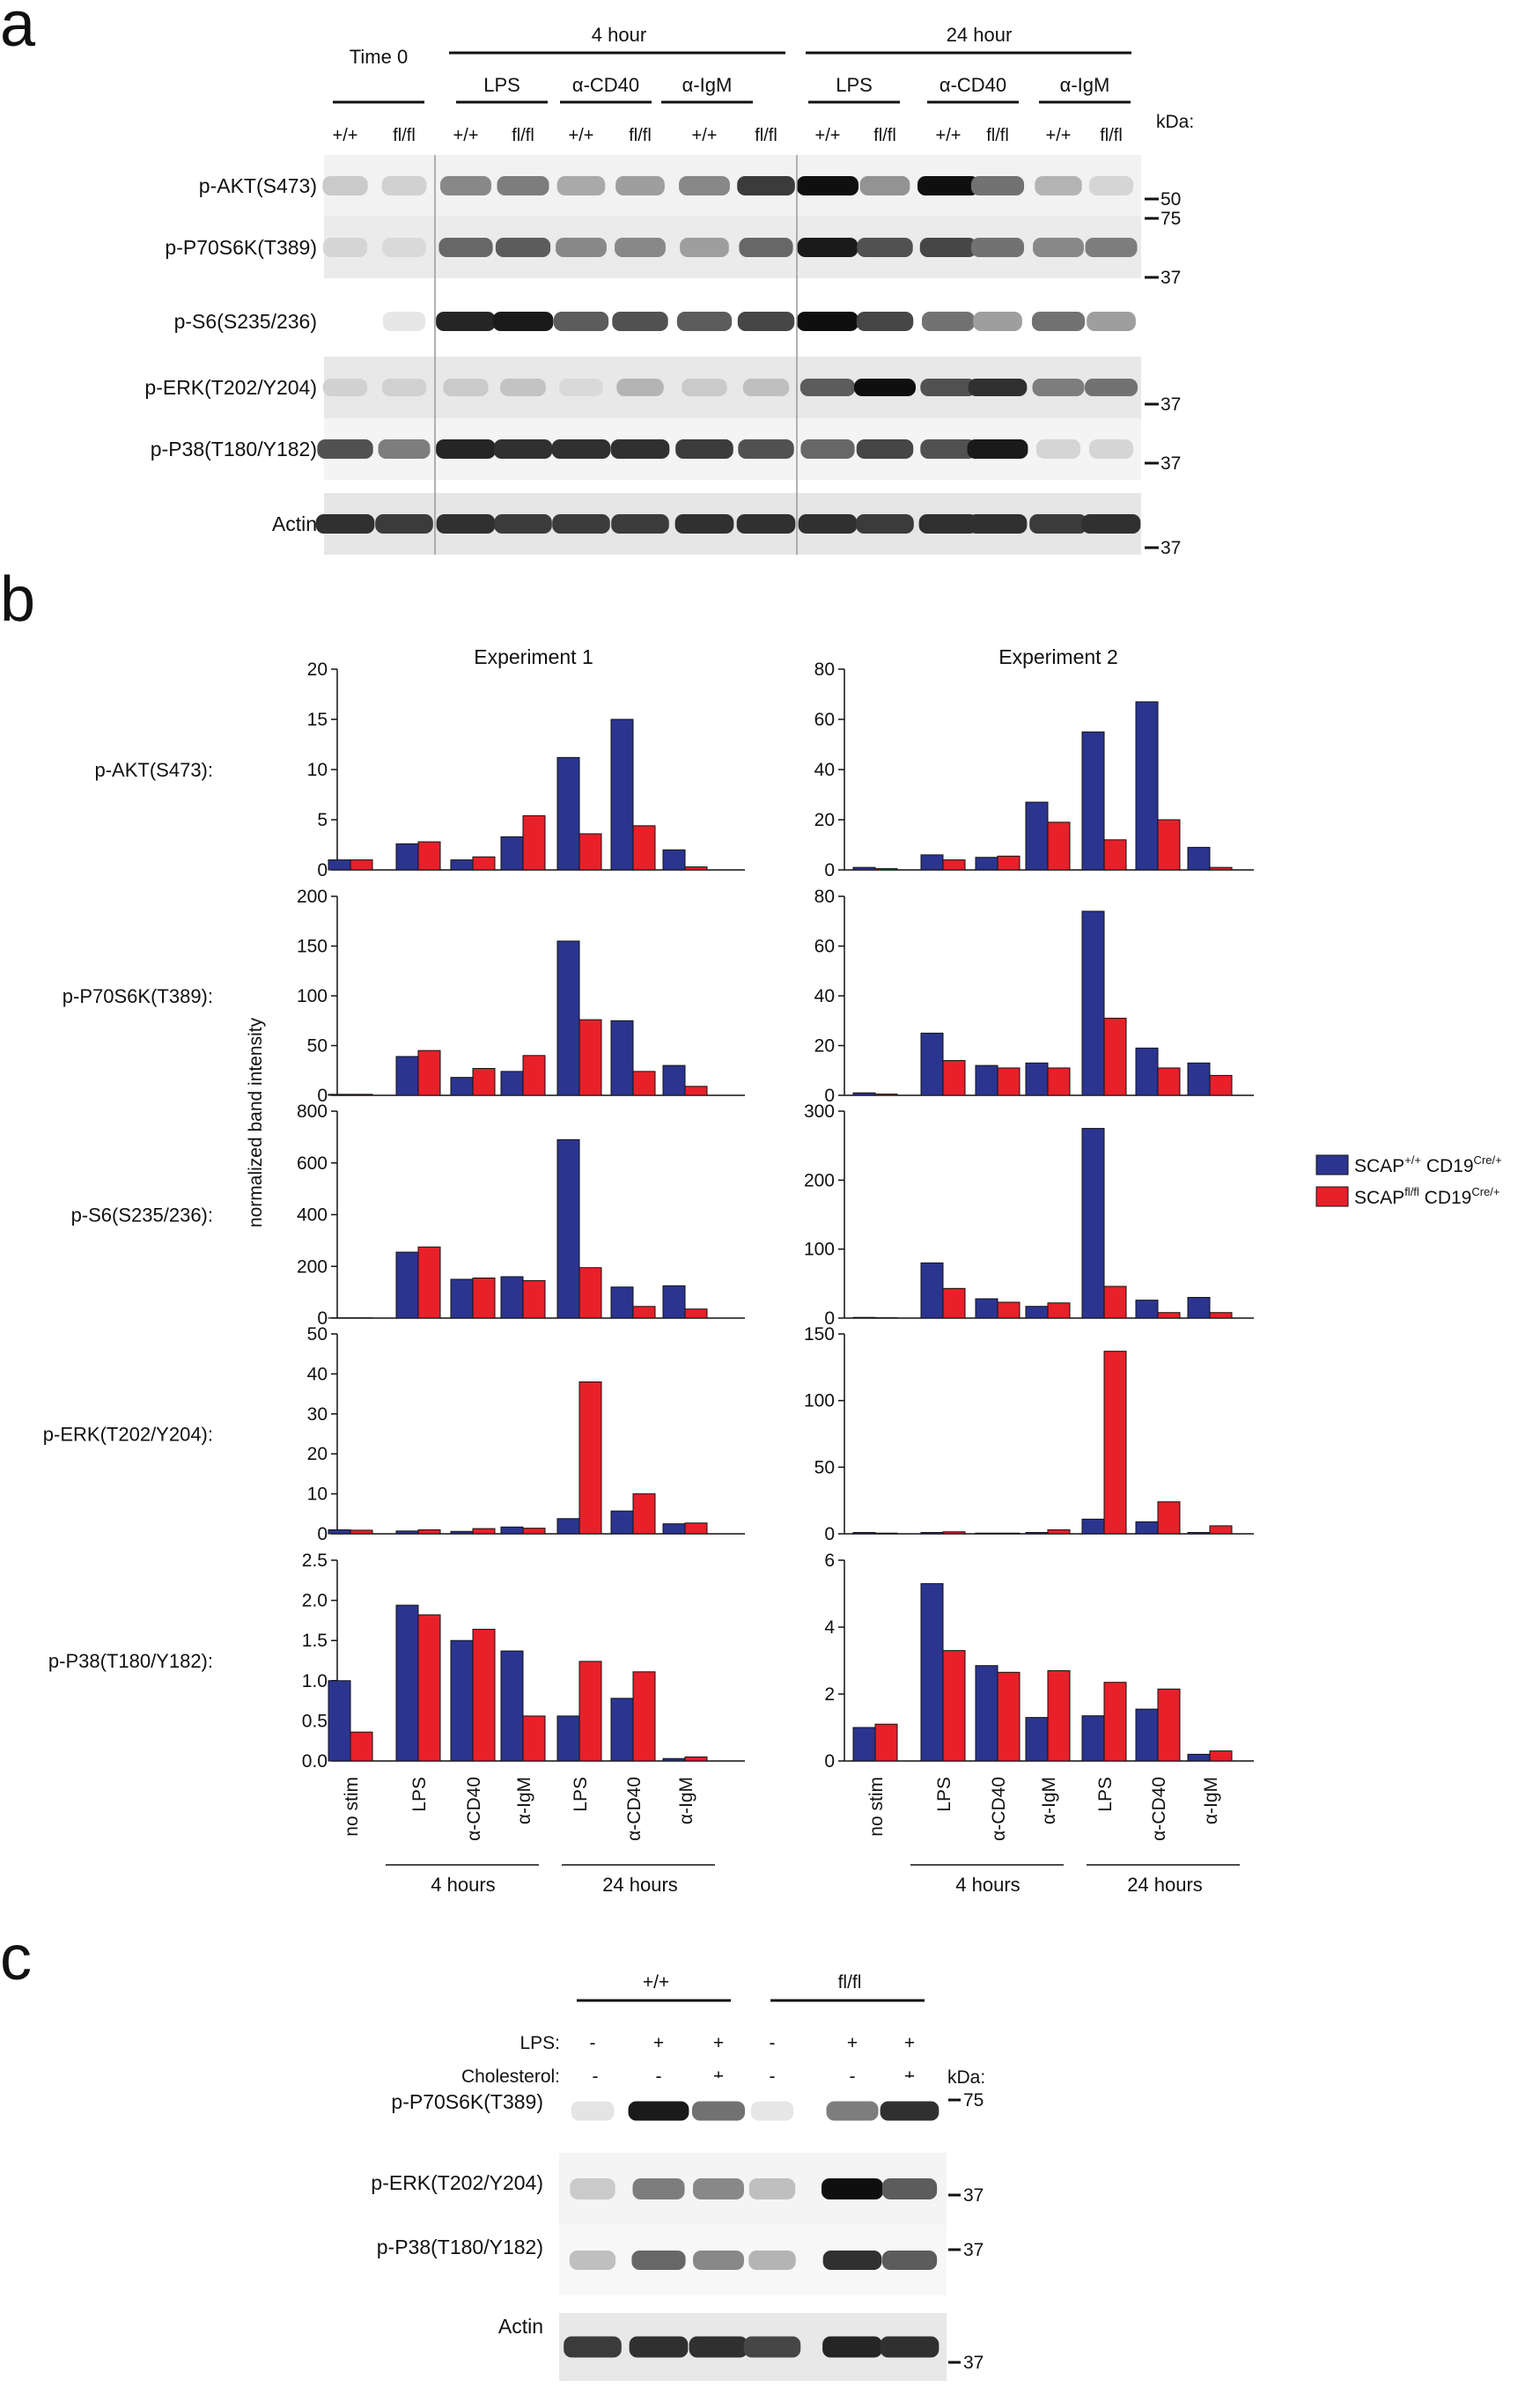 The width and height of the screenshot is (1540, 2387). I want to click on y-tick-label: 200, so click(819, 1180).